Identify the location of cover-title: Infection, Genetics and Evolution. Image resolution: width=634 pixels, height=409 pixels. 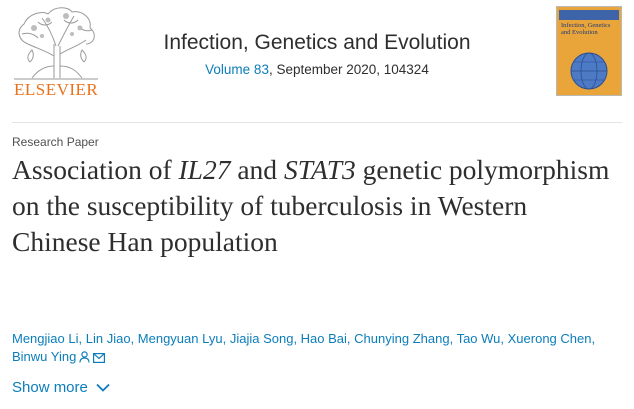
(586, 29).